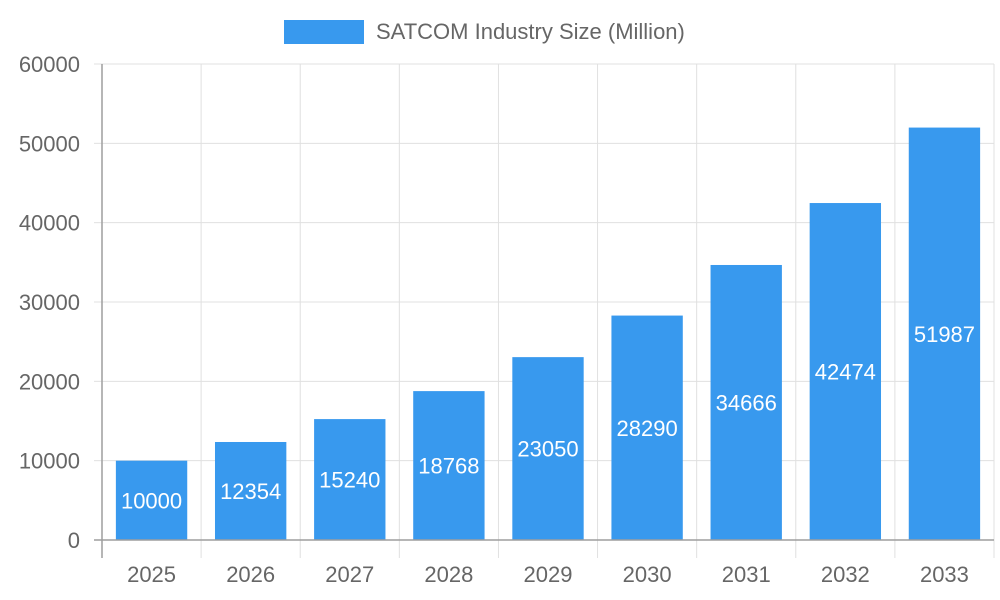  Describe the element at coordinates (49, 143) in the screenshot. I see `y-tick-label: 50000` at that location.